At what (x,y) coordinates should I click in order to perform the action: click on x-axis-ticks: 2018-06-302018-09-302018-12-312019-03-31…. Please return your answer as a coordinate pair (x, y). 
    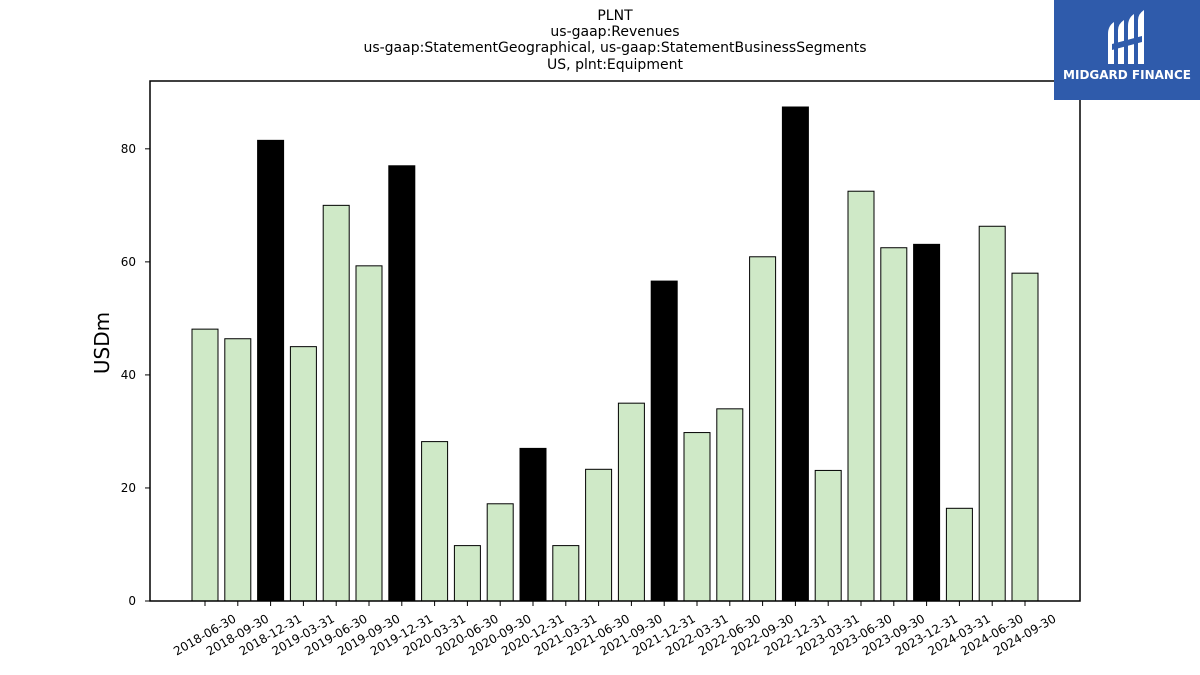
    Looking at the image, I should click on (615, 629).